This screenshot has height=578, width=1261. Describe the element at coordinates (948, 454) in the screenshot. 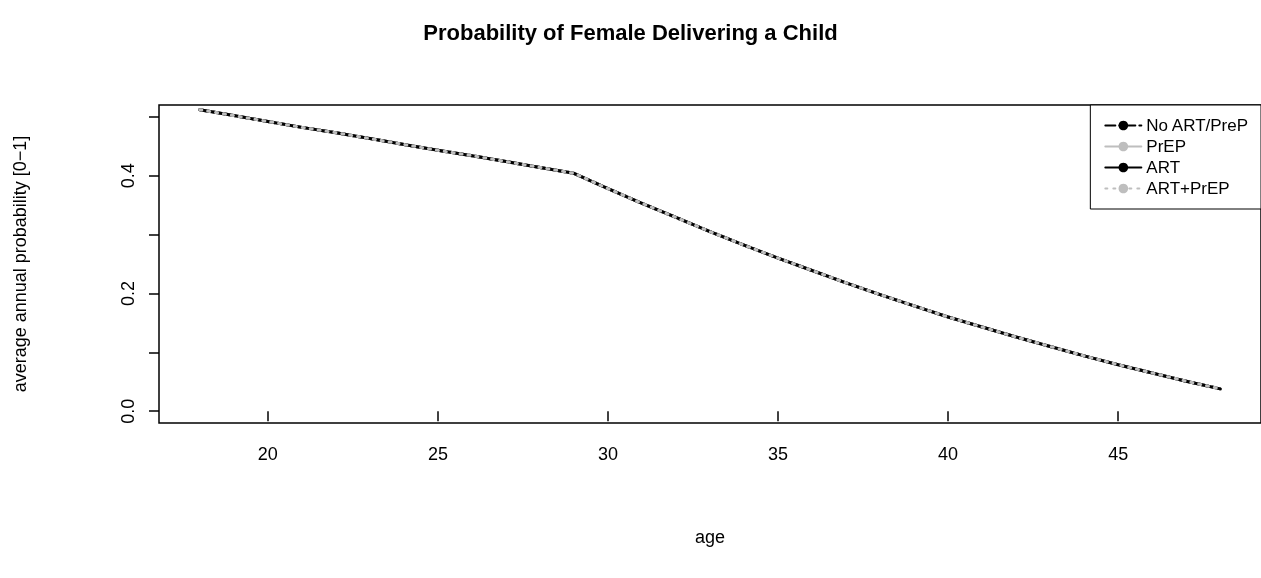

I see `x-tick-label: 40` at that location.